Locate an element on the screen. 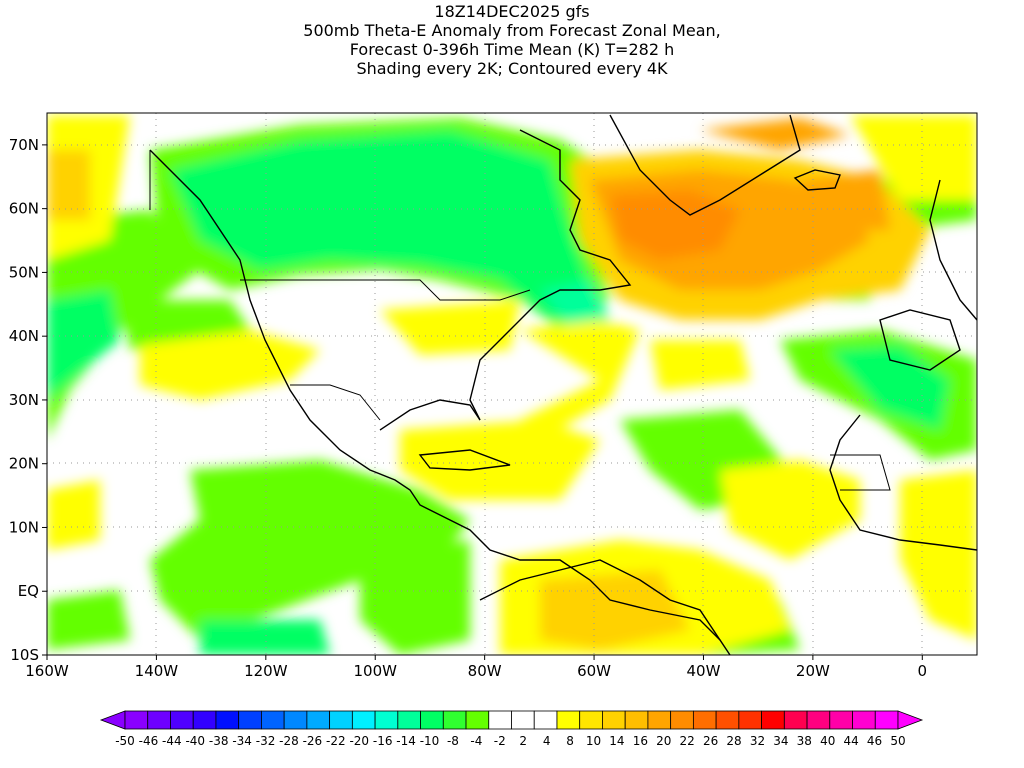  colorbar-label: -34 is located at coordinates (242, 741).